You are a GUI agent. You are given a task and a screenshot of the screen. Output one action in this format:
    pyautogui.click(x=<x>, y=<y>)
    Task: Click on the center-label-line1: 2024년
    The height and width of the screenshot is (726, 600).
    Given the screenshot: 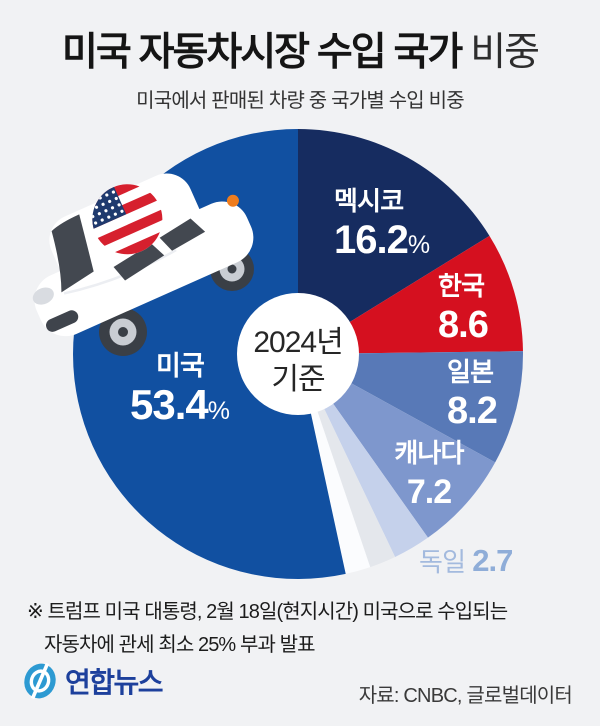 What is the action you would take?
    pyautogui.click(x=298, y=342)
    